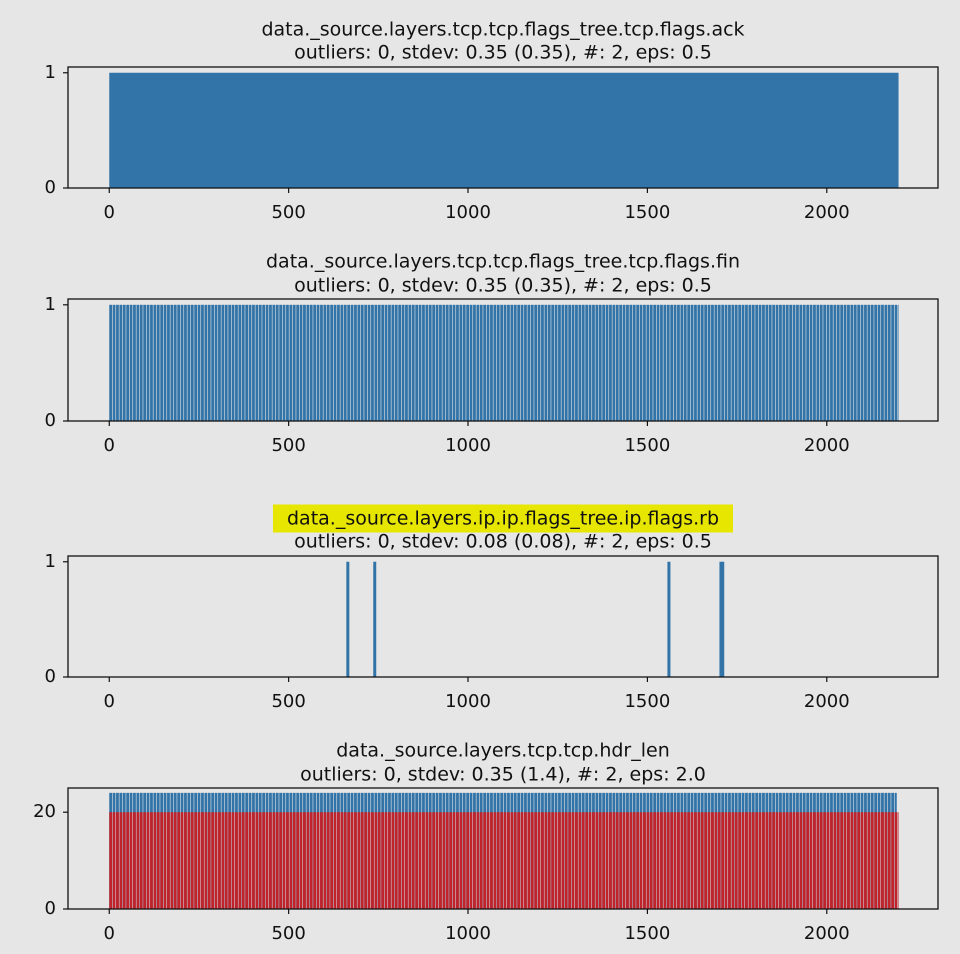 Image resolution: width=960 pixels, height=954 pixels. Describe the element at coordinates (44, 811) in the screenshot. I see `y-tick-label: 20` at that location.